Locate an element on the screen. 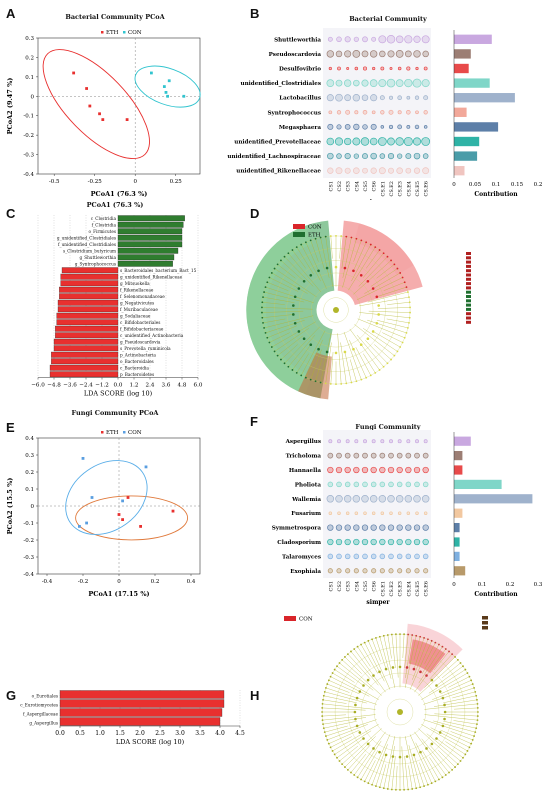 This screenshot has height=798, width=550. y-axis-label: PCoA2 (9.47 %) is located at coordinates (10, 106).